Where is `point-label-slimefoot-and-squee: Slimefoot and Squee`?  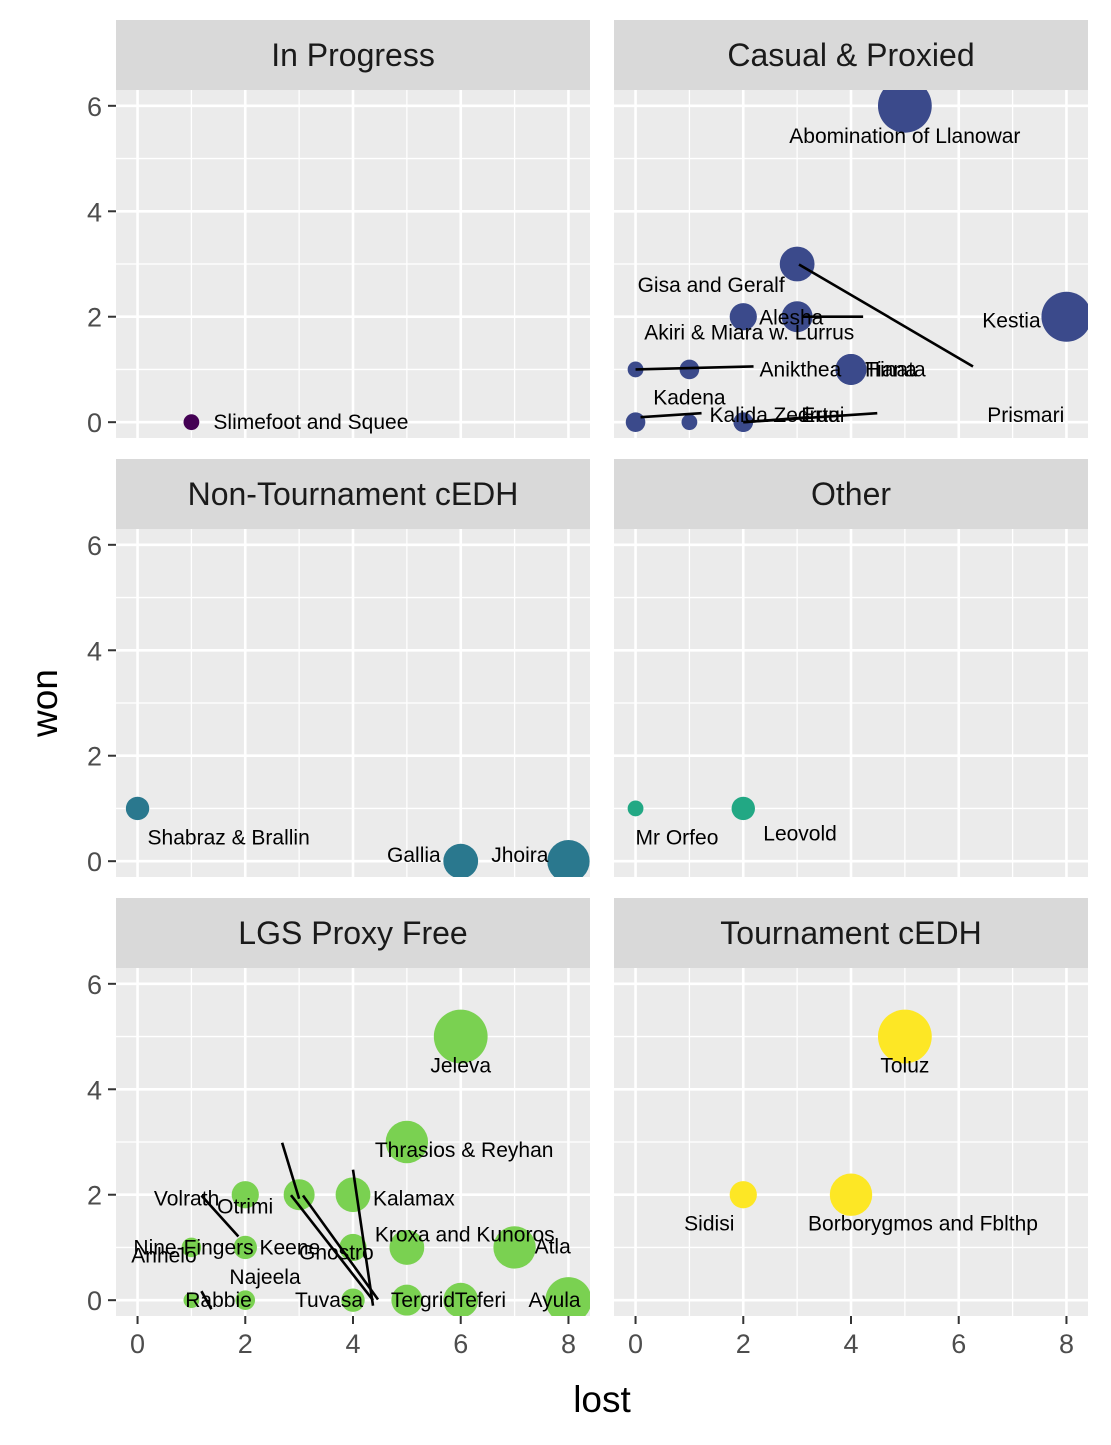
point-label-slimefoot-and-squee: Slimefoot and Squee is located at coordinates (310, 422).